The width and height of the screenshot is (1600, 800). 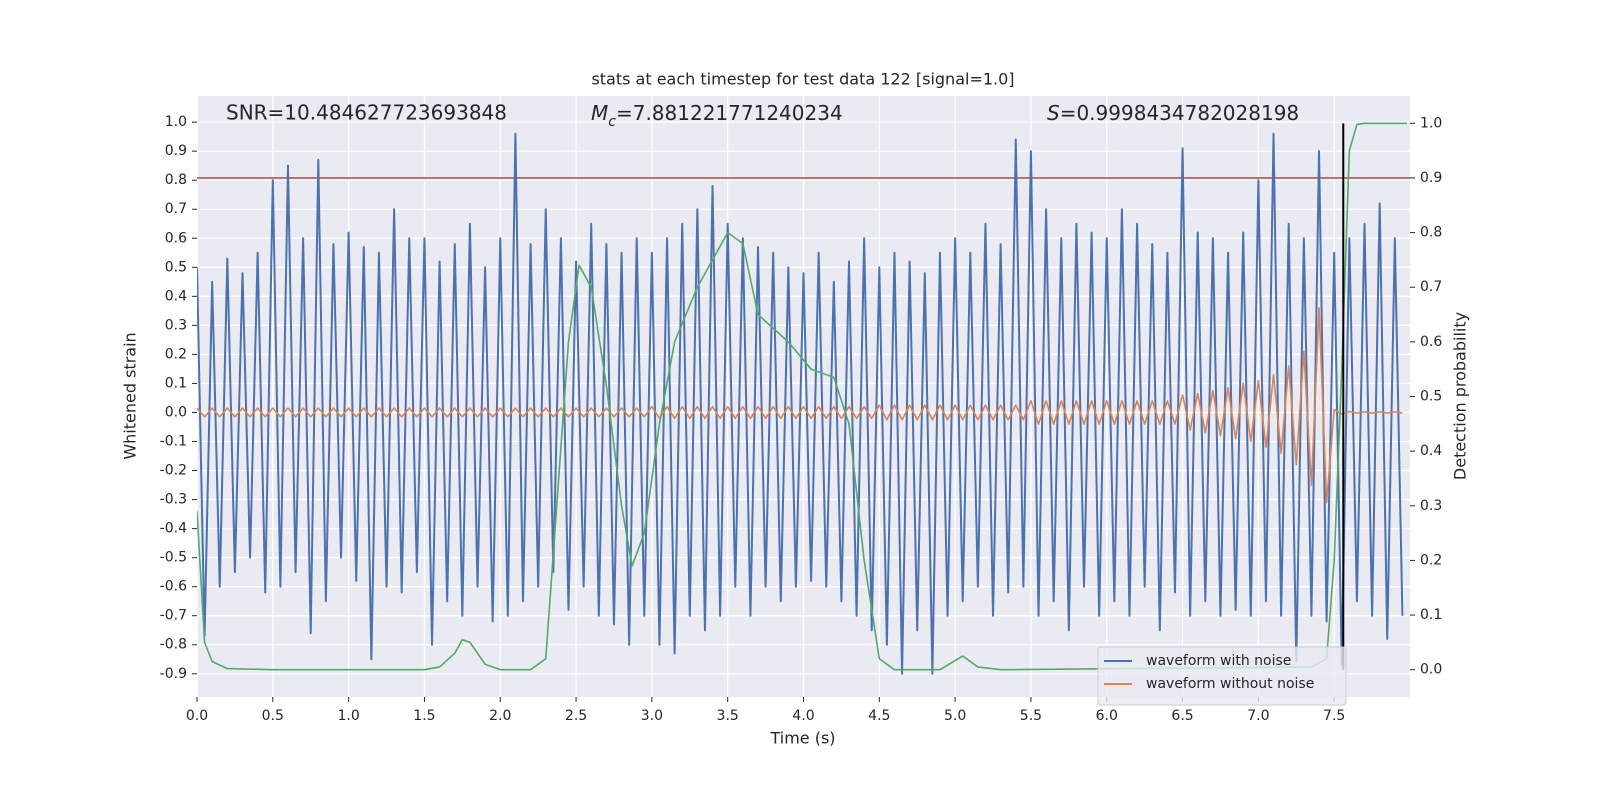 What do you see at coordinates (802, 738) in the screenshot?
I see `x-axis-label: Time (s)` at bounding box center [802, 738].